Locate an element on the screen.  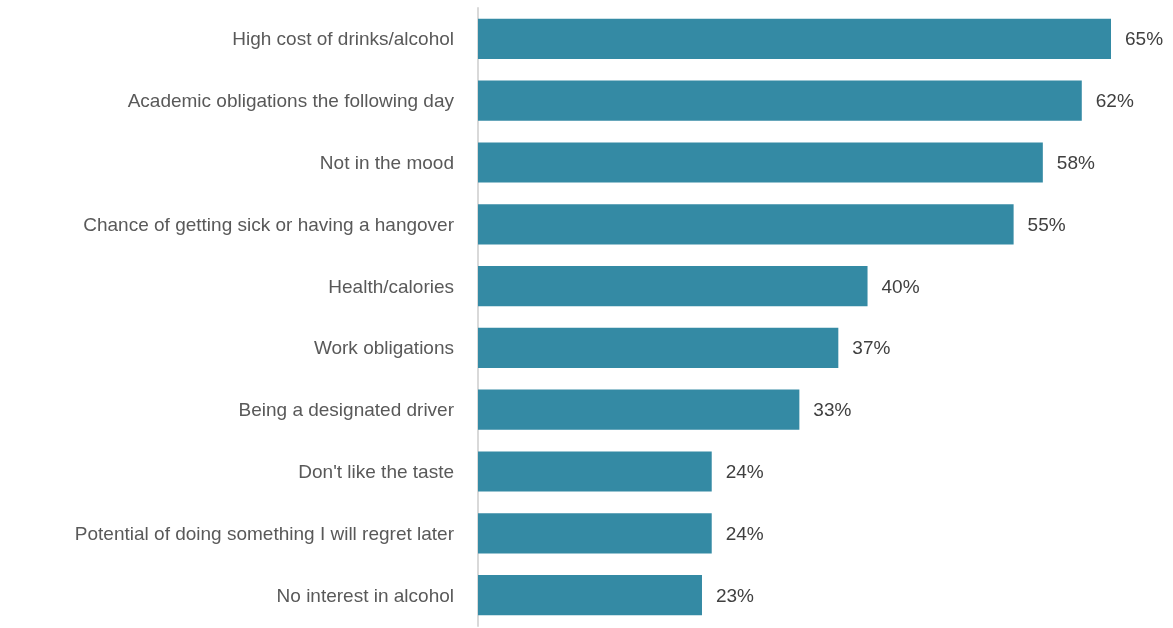
y-tick-label: Not in the mood is located at coordinates (386, 162).